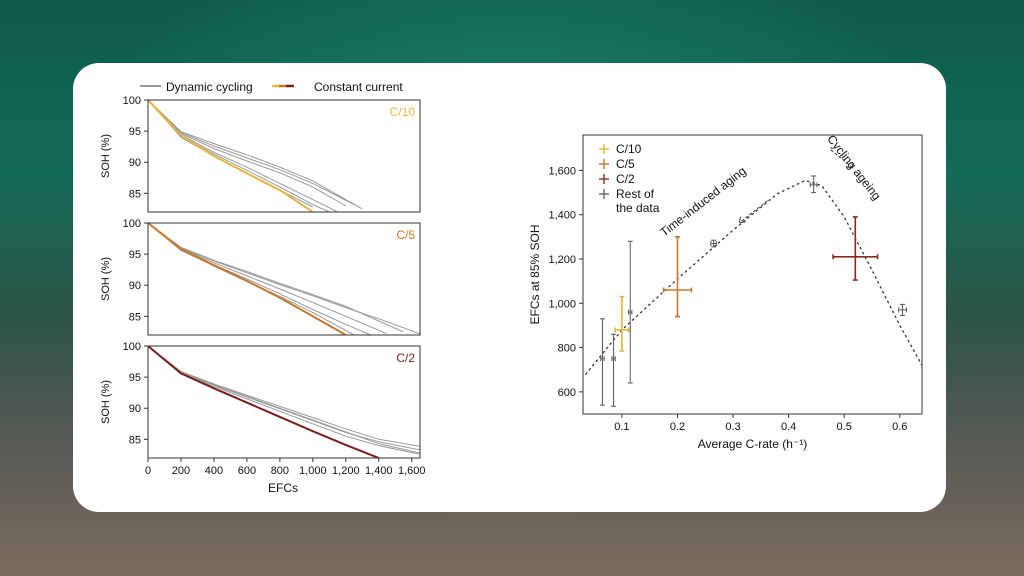 The image size is (1024, 576). I want to click on panel-label: C/2, so click(405, 358).